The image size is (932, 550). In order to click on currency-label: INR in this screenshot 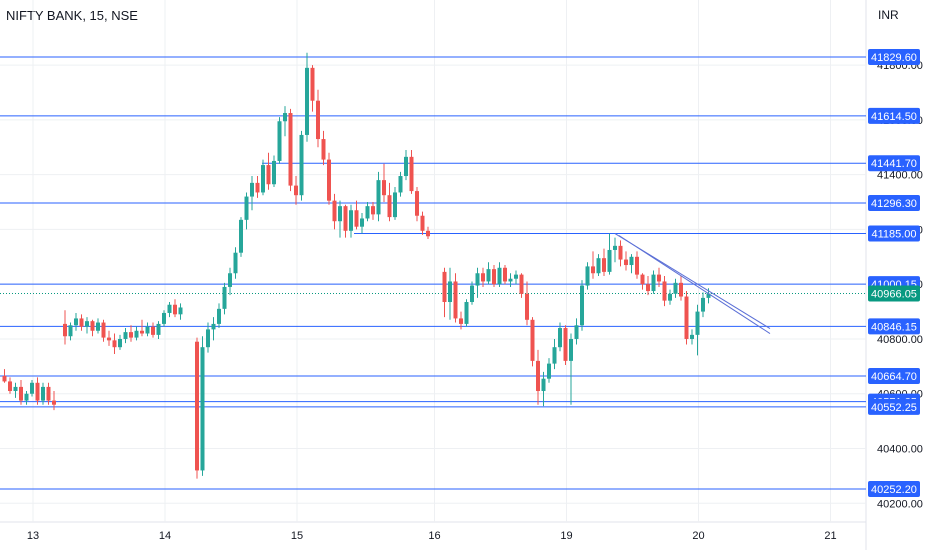, I will do `click(888, 15)`.